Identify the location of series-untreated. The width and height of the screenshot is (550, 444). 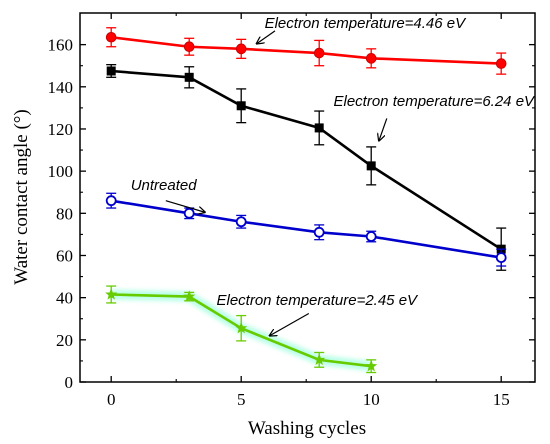
(306, 229).